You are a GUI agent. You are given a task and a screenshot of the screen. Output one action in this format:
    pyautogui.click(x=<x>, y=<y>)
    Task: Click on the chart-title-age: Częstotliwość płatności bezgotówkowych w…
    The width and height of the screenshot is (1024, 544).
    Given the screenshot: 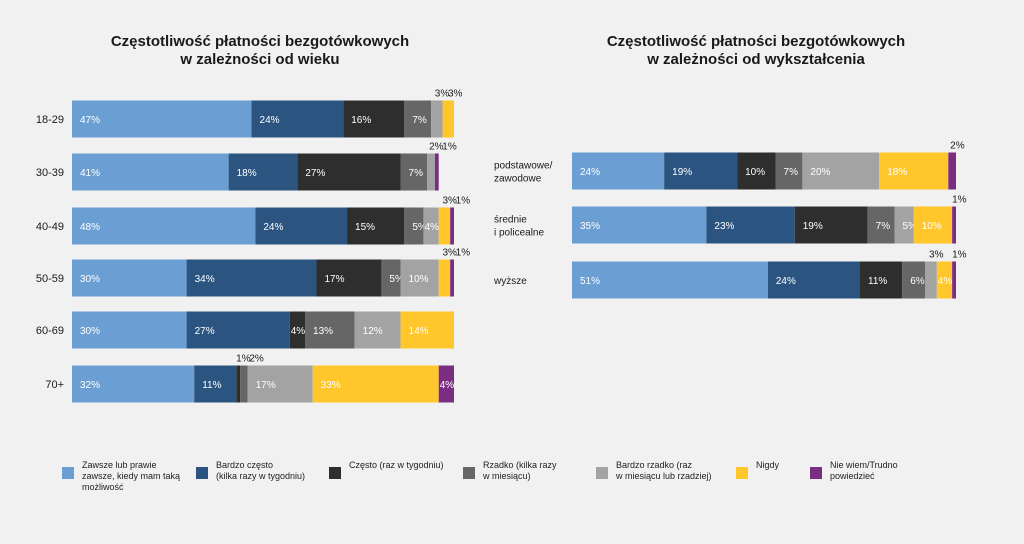 What is the action you would take?
    pyautogui.click(x=260, y=51)
    